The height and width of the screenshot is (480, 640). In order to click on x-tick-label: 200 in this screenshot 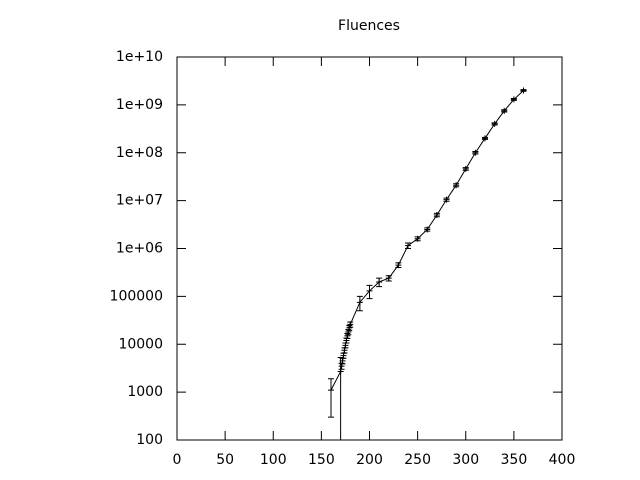, I will do `click(369, 460)`.